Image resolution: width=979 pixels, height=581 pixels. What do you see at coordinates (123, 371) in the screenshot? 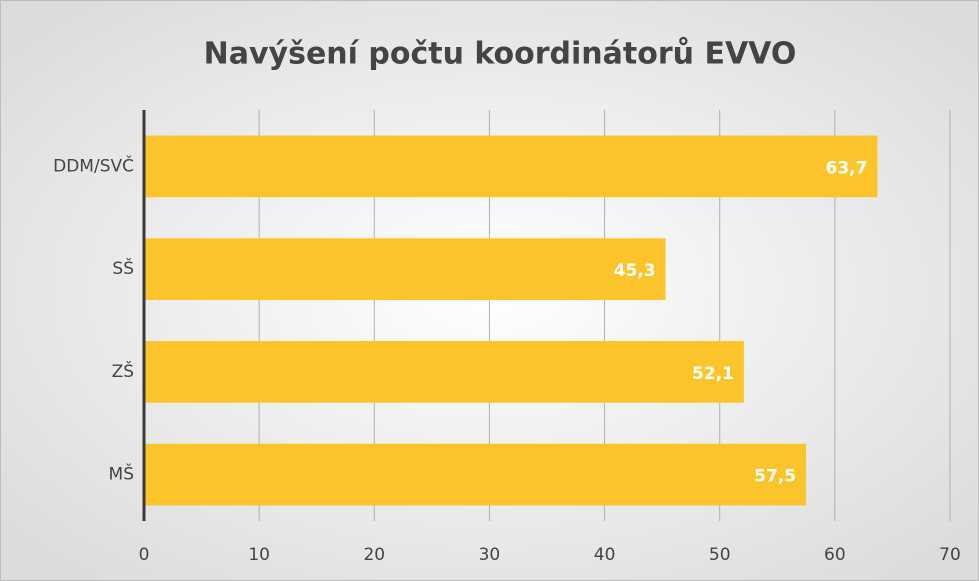
I see `y-tick-label: ZŠ` at bounding box center [123, 371].